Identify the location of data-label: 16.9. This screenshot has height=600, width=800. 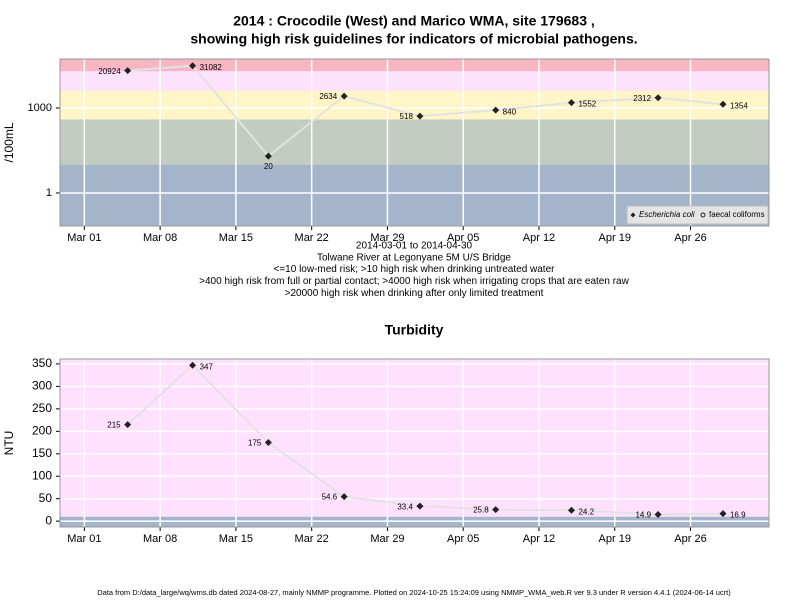
(738, 515).